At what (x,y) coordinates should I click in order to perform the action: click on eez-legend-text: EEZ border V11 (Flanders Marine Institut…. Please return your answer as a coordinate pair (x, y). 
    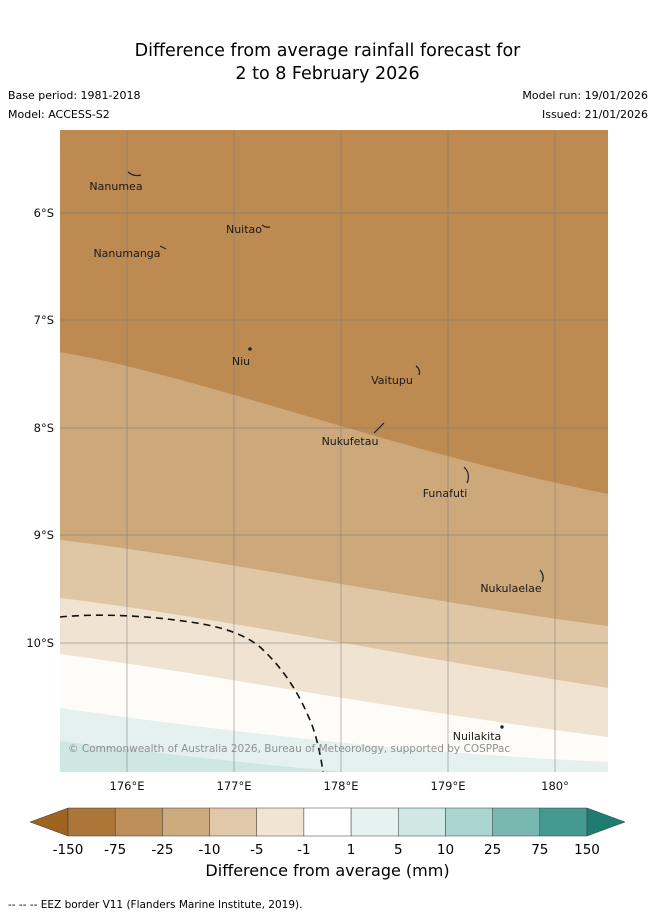
    Looking at the image, I should click on (171, 905).